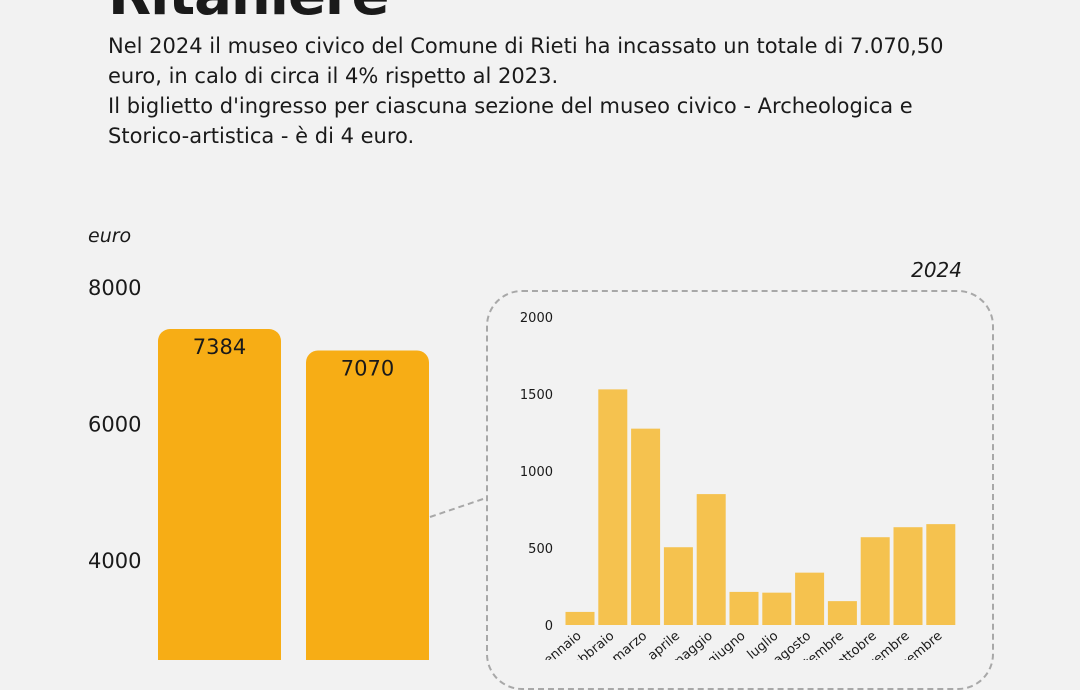 This screenshot has height=690, width=1080. I want to click on inset-bar-febbraio, so click(613, 507).